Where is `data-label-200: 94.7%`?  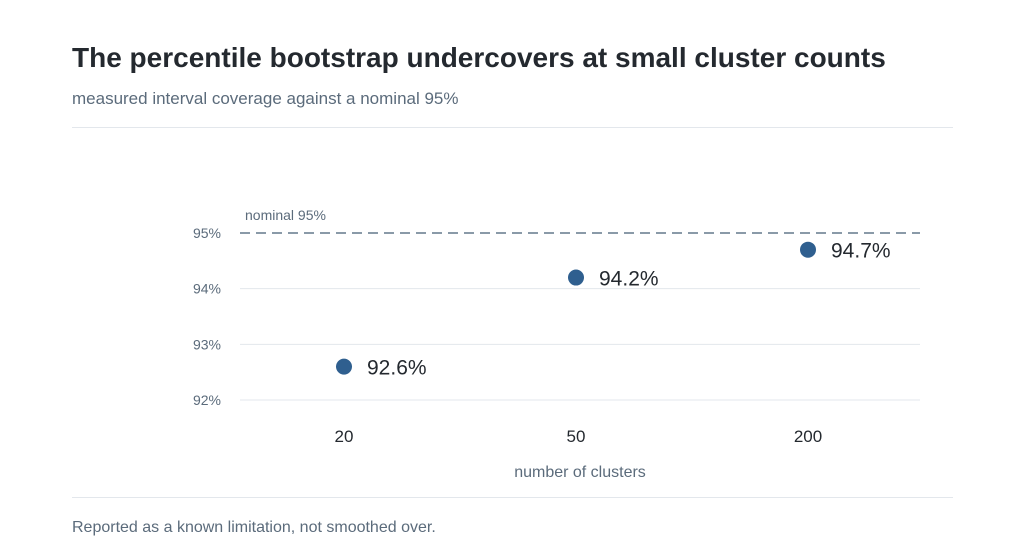 data-label-200: 94.7% is located at coordinates (861, 251).